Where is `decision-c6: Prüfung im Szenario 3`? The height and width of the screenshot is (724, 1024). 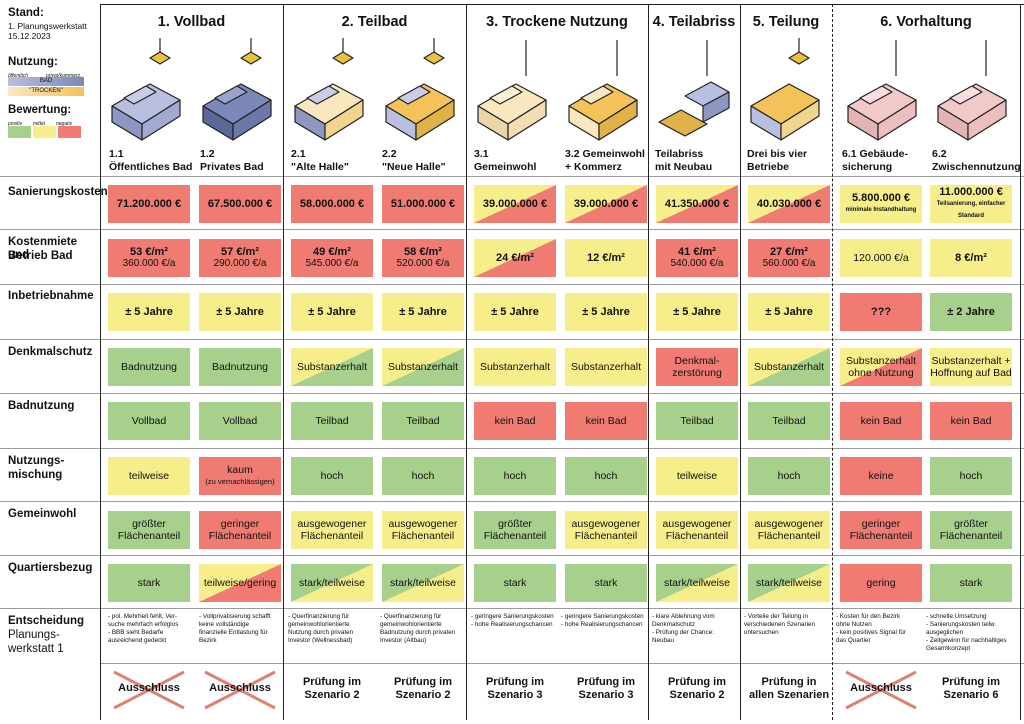 decision-c6: Prüfung im Szenario 3 is located at coordinates (606, 689).